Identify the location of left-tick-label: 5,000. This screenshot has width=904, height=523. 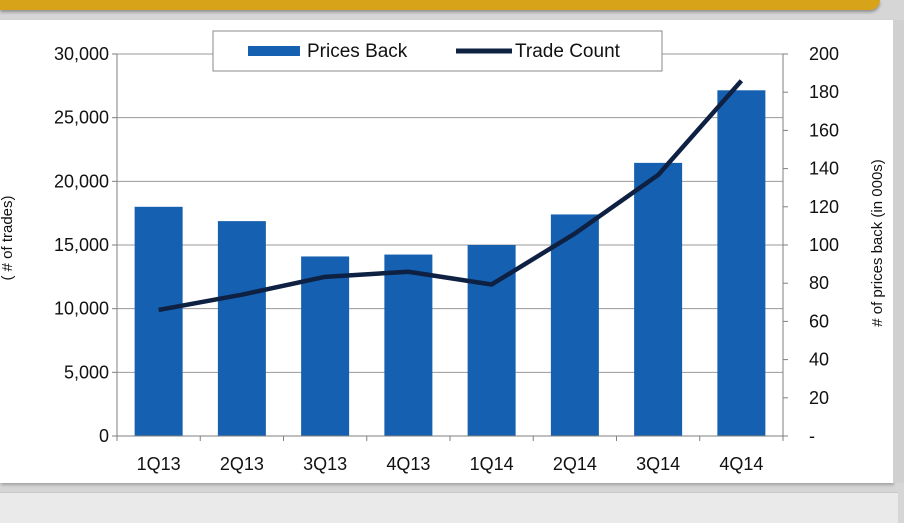
(86, 372).